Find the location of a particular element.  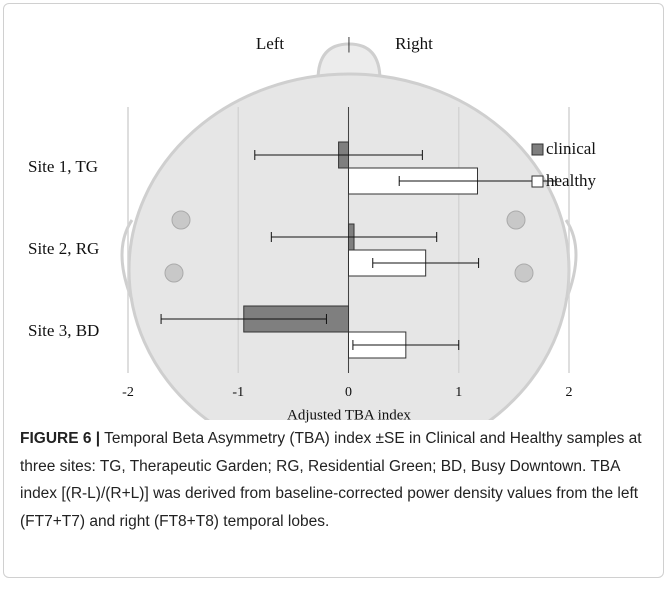

y-tick-label: Site 2, RG is located at coordinates (63, 248).